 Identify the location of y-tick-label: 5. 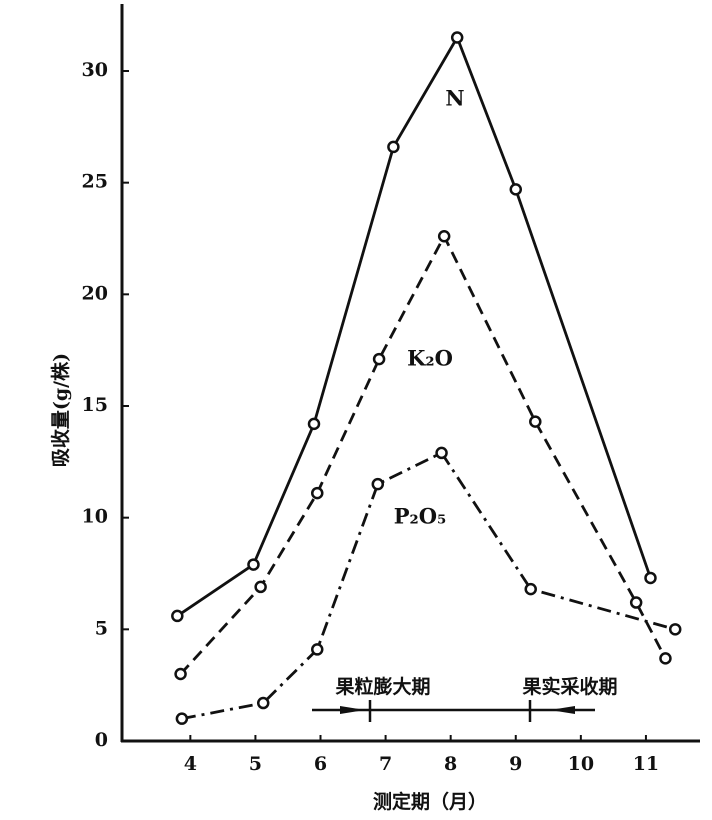
(101, 628).